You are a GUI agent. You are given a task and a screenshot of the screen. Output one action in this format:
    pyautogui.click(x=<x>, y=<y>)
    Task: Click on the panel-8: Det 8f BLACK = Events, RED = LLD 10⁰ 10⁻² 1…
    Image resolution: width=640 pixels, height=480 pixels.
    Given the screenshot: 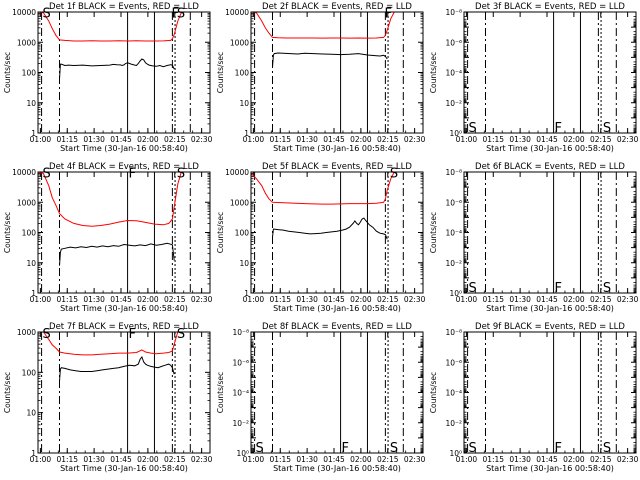 What is the action you would take?
    pyautogui.click(x=321, y=397)
    